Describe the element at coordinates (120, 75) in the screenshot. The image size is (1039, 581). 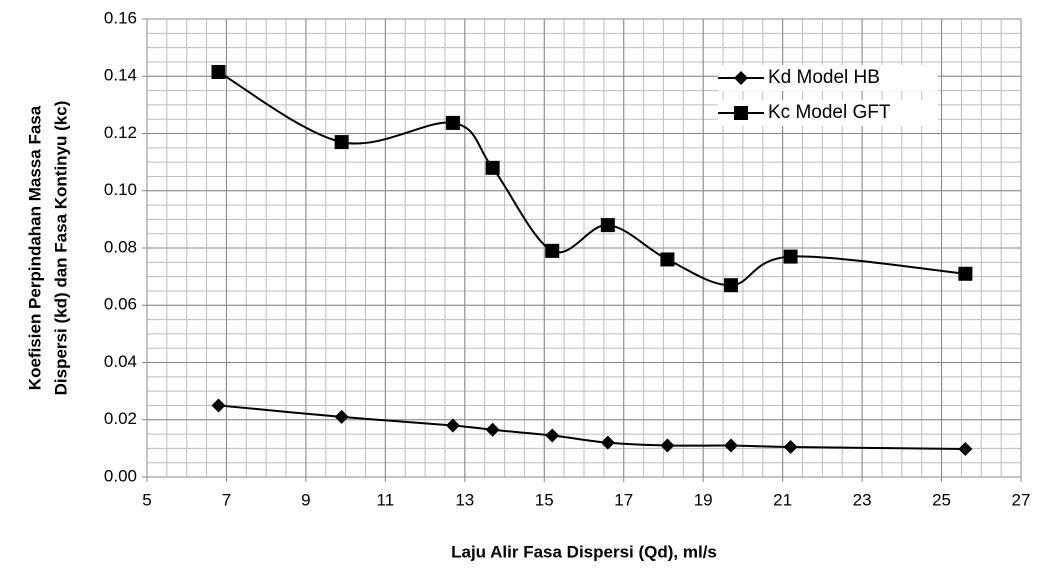
I see `y-tick-label: 0.14` at that location.